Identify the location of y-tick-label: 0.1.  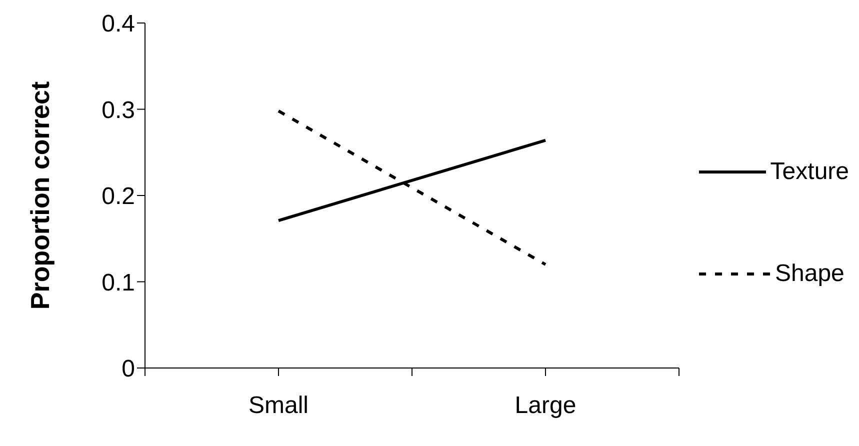
(118, 282).